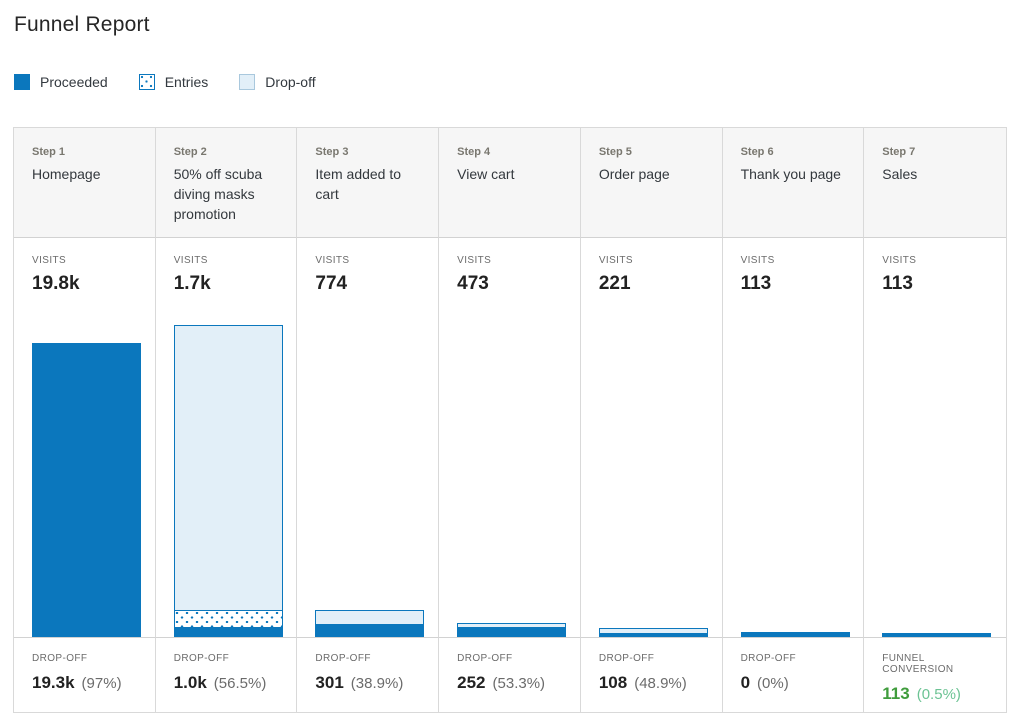 This screenshot has width=1014, height=724. Describe the element at coordinates (82, 24) in the screenshot. I see `page-title: Funnel Report` at that location.